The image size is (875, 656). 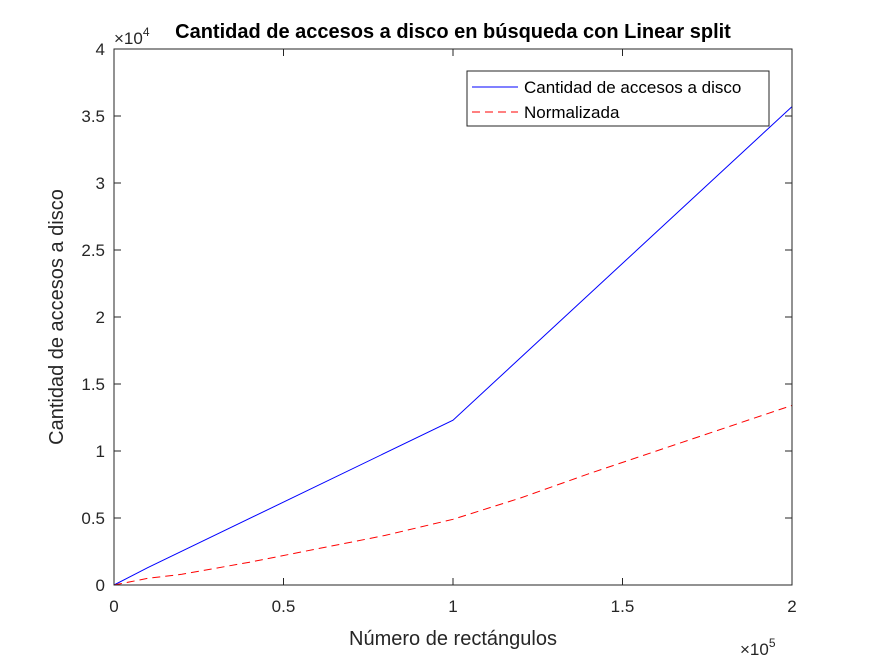 I want to click on y-tick-label: 0.5, so click(x=93, y=518).